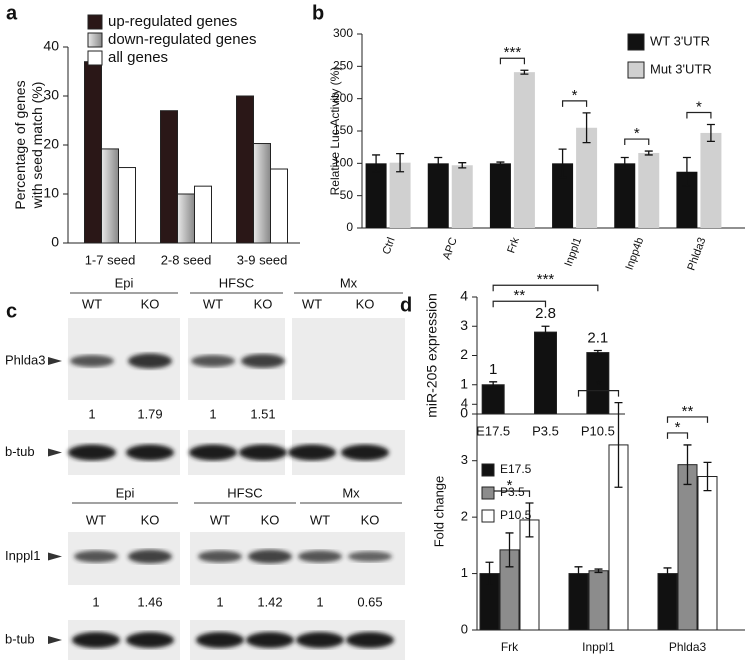 The width and height of the screenshot is (751, 664). What do you see at coordinates (516, 469) in the screenshot?
I see `legend-label: E17.5` at bounding box center [516, 469].